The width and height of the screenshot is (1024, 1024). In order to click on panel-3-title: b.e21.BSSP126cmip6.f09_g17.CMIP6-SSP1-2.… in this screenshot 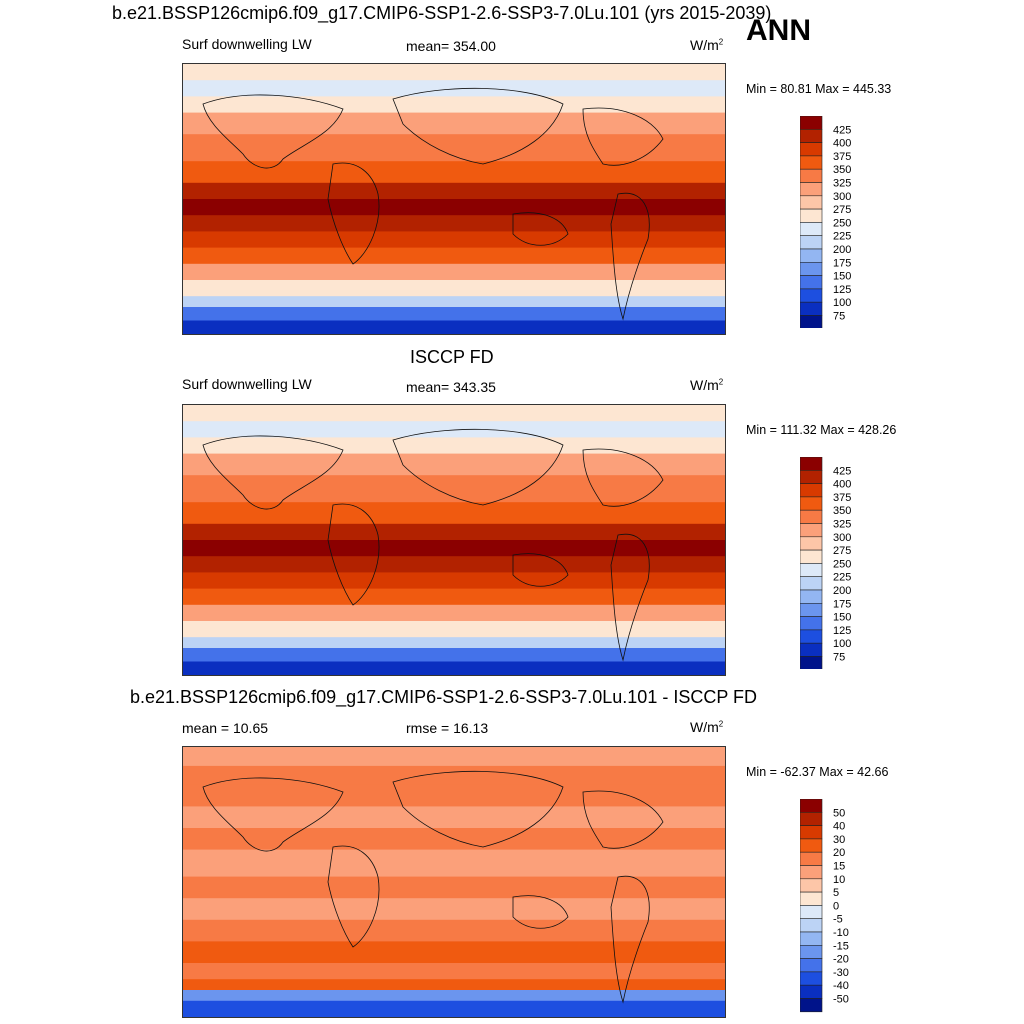, I will do `click(444, 697)`.